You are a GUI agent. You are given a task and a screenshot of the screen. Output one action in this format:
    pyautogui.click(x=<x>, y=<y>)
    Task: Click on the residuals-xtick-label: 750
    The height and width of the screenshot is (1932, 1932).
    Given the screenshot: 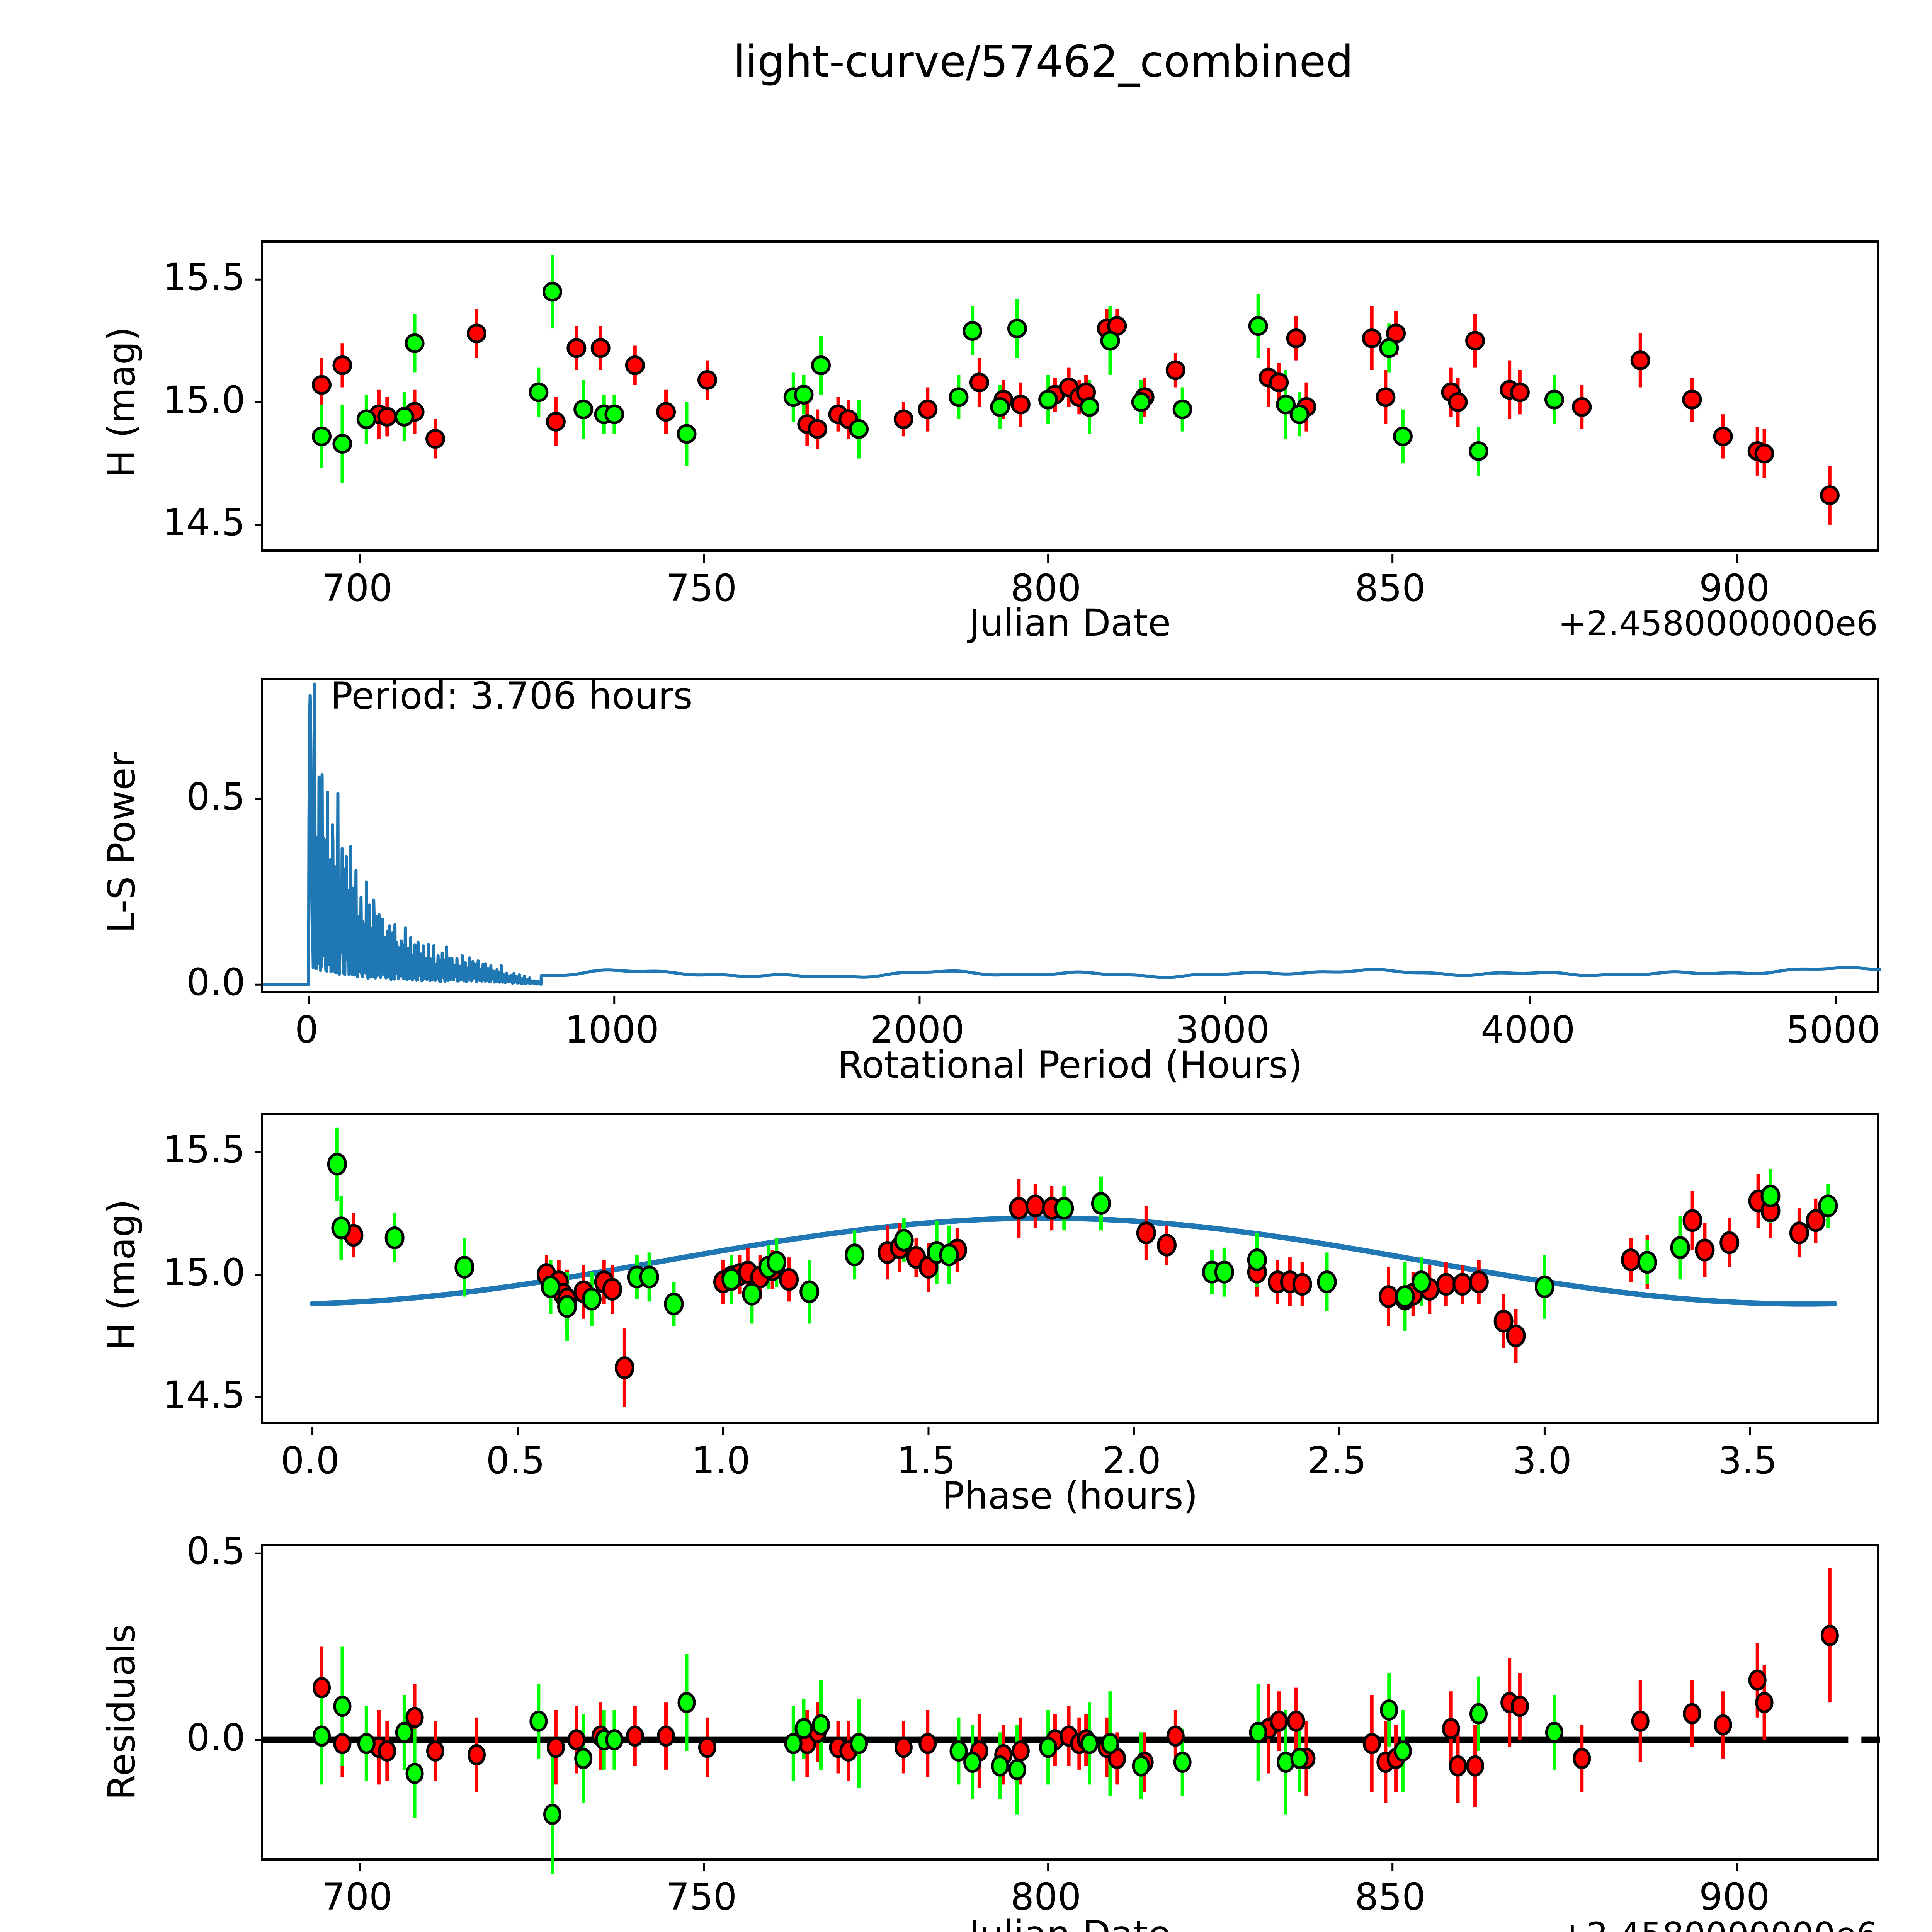 What is the action you would take?
    pyautogui.click(x=702, y=1897)
    